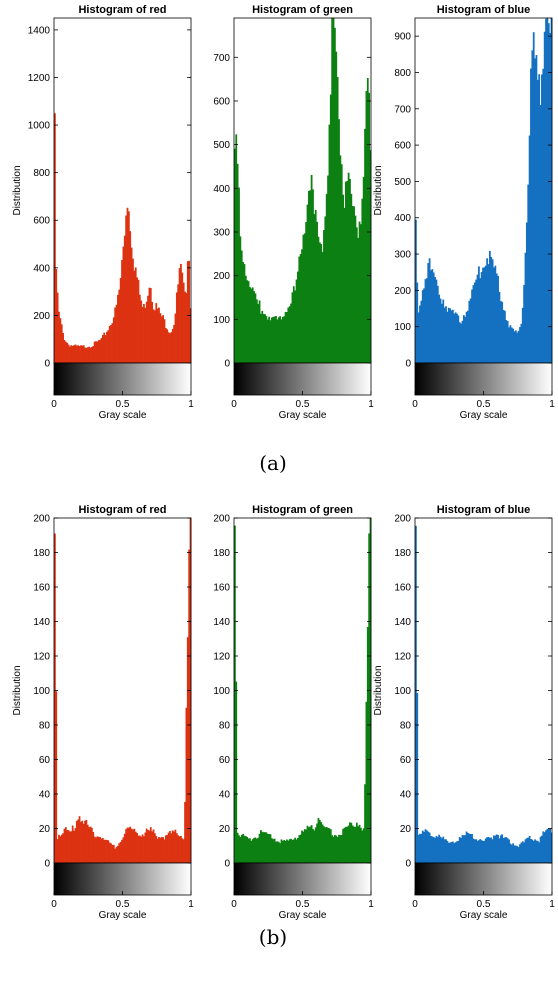  I want to click on y-tick-label: 60, so click(406, 760).